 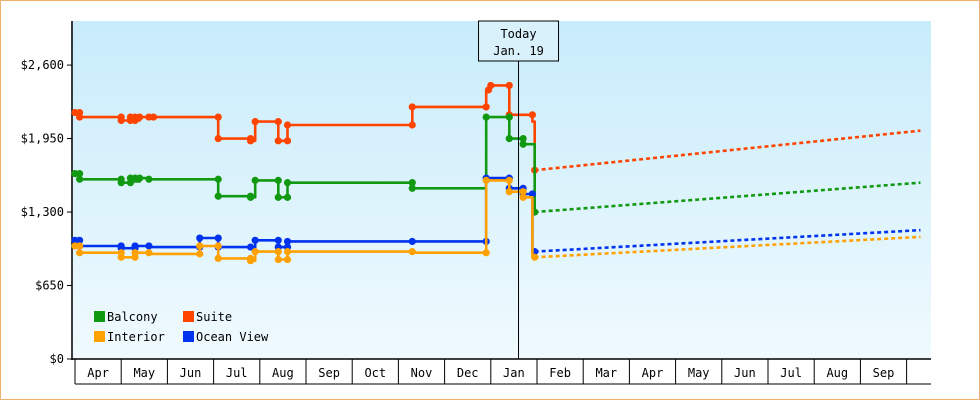 I want to click on x-tick-label: Jan, so click(x=514, y=373).